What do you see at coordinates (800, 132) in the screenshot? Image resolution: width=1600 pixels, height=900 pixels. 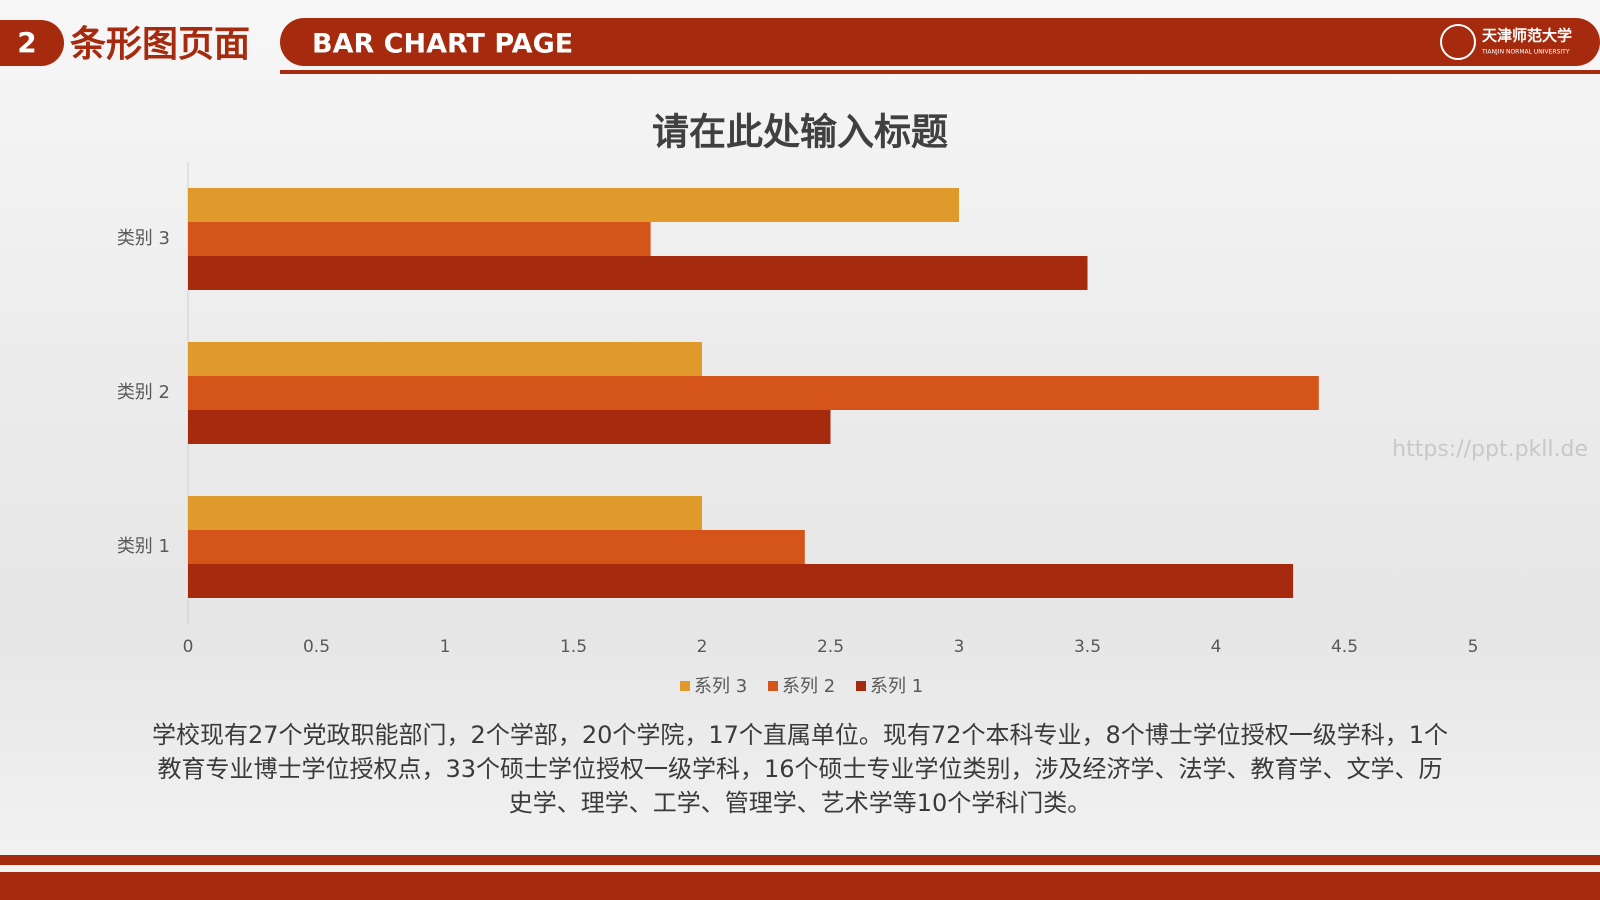 I see `chart-title: 请在此处输入标题` at bounding box center [800, 132].